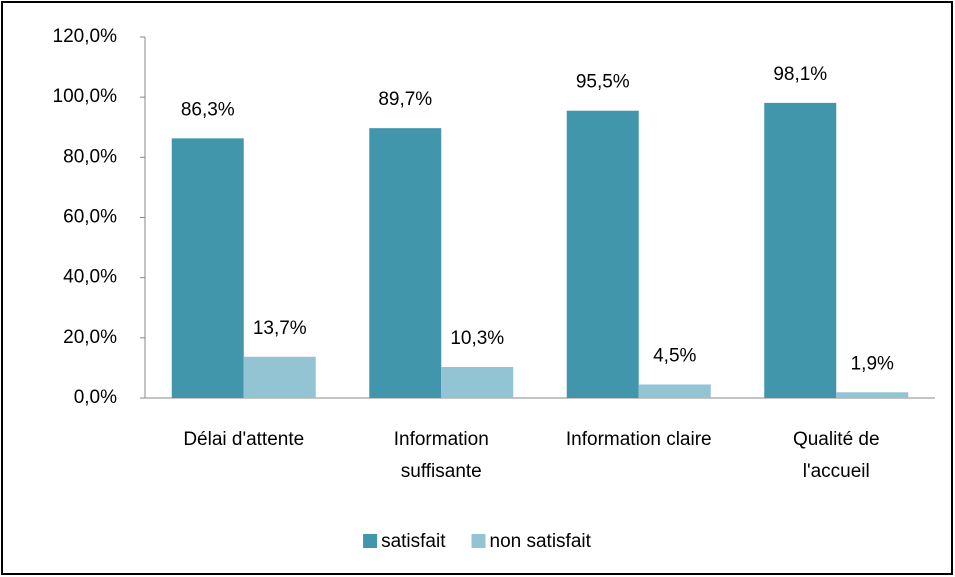 This screenshot has height=577, width=955. I want to click on legend-label: non satisfait, so click(541, 541).